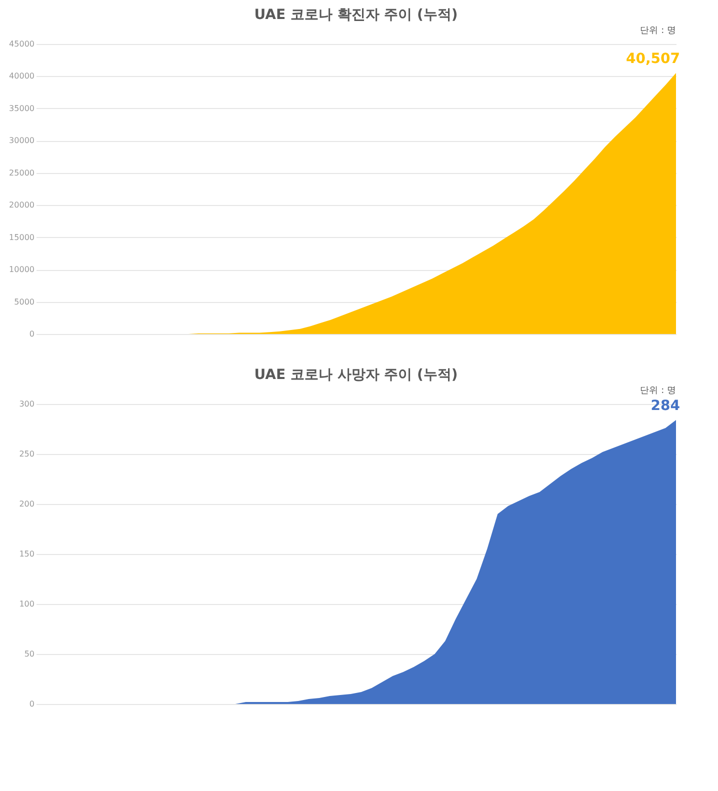  I want to click on y-tick-label: 150, so click(26, 554).